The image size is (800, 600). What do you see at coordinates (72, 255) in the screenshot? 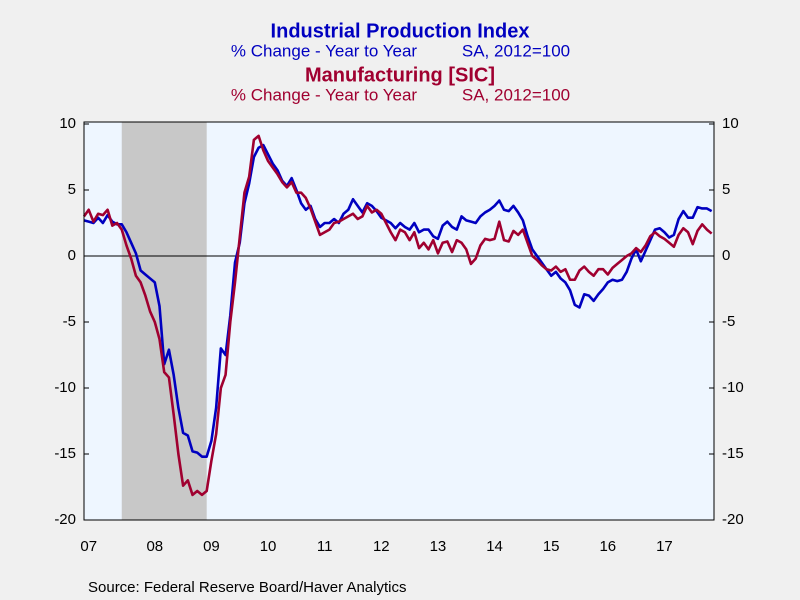
I see `y-tick-label: 0` at bounding box center [72, 255].